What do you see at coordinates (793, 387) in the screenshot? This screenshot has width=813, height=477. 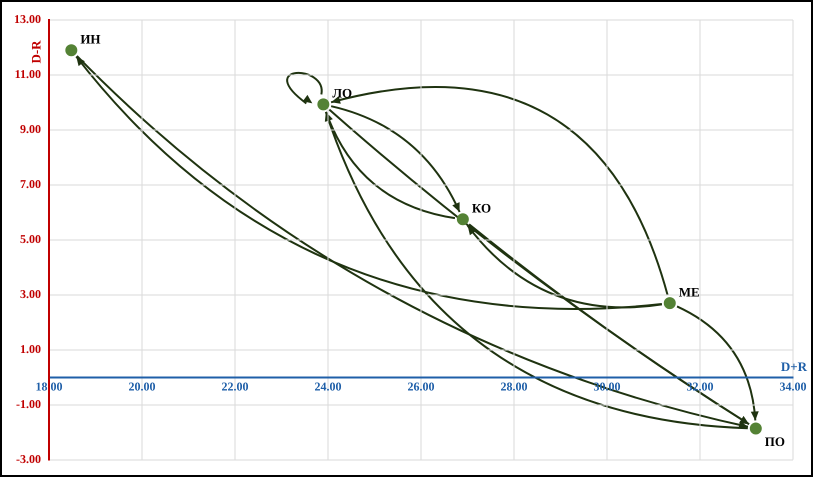 I see `x-tick-label: 34.00` at bounding box center [793, 387].